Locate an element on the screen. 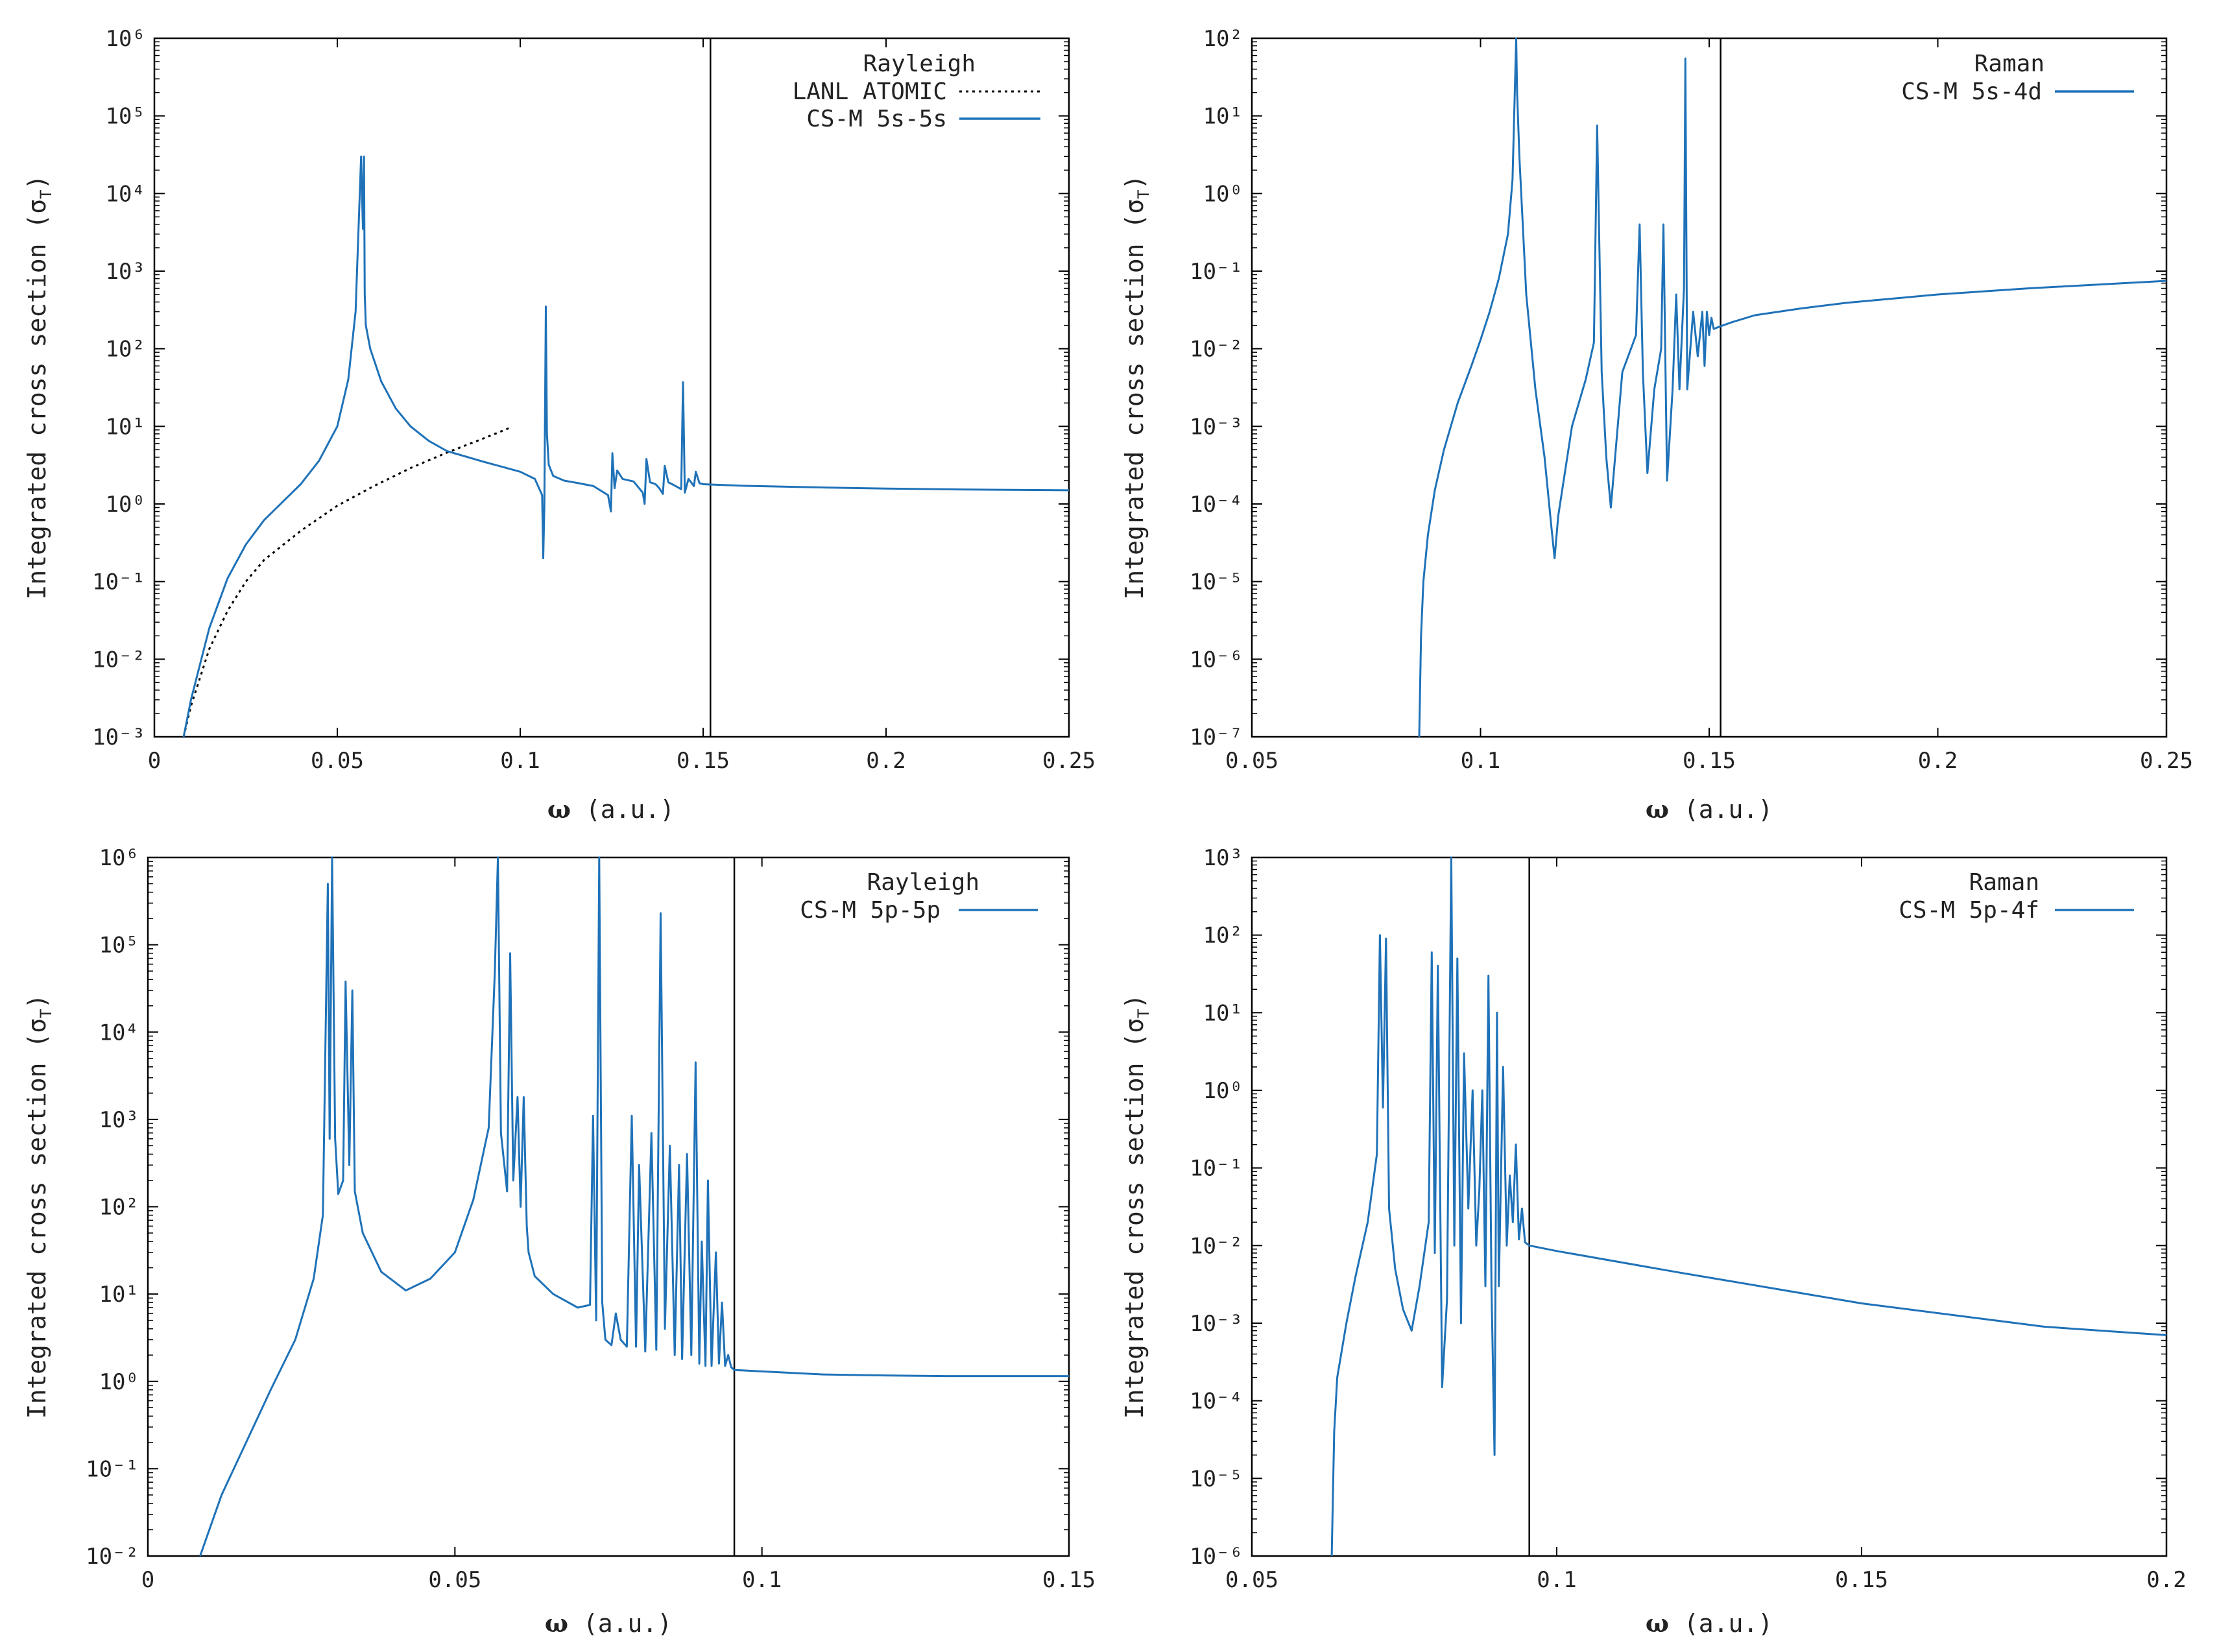  legend-label-csm: CS-M 5s-5s is located at coordinates (876, 119).